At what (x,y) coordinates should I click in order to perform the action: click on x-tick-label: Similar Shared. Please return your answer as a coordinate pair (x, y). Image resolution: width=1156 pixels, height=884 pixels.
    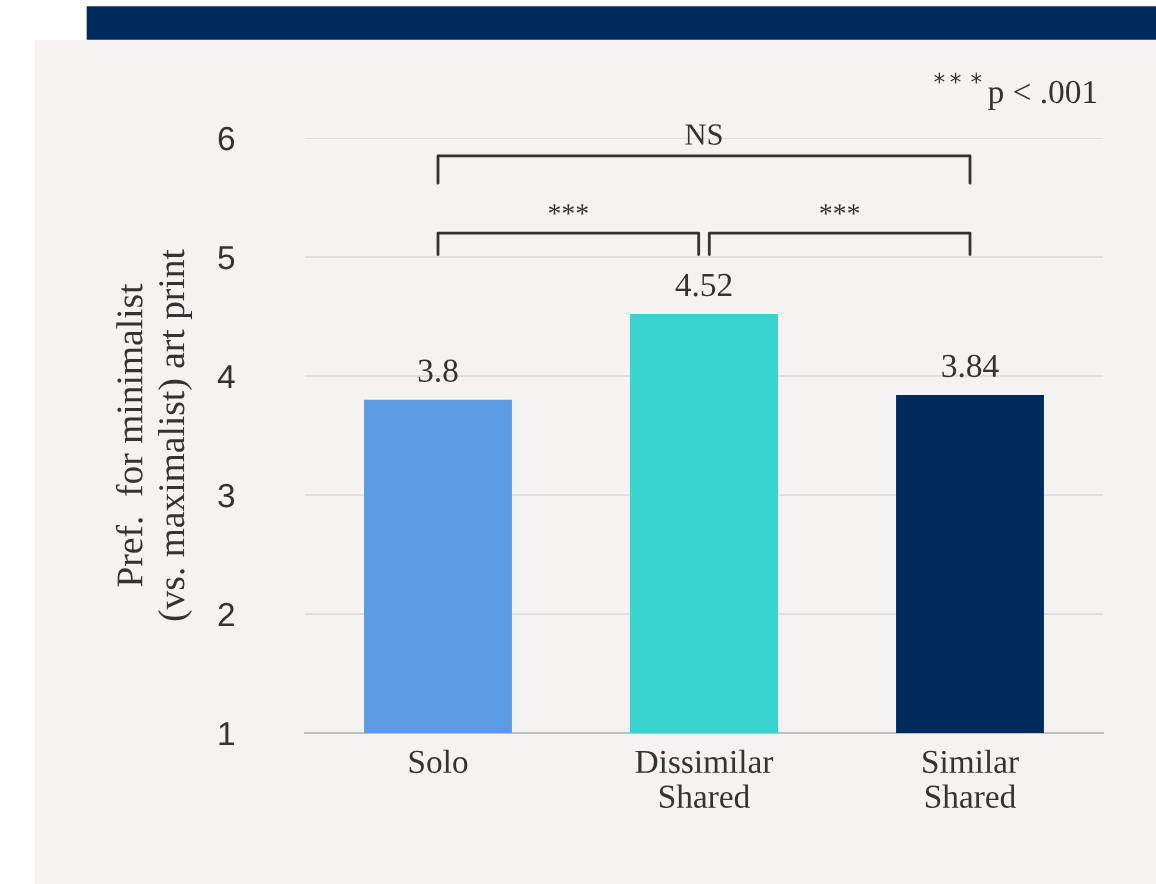
    Looking at the image, I should click on (971, 778).